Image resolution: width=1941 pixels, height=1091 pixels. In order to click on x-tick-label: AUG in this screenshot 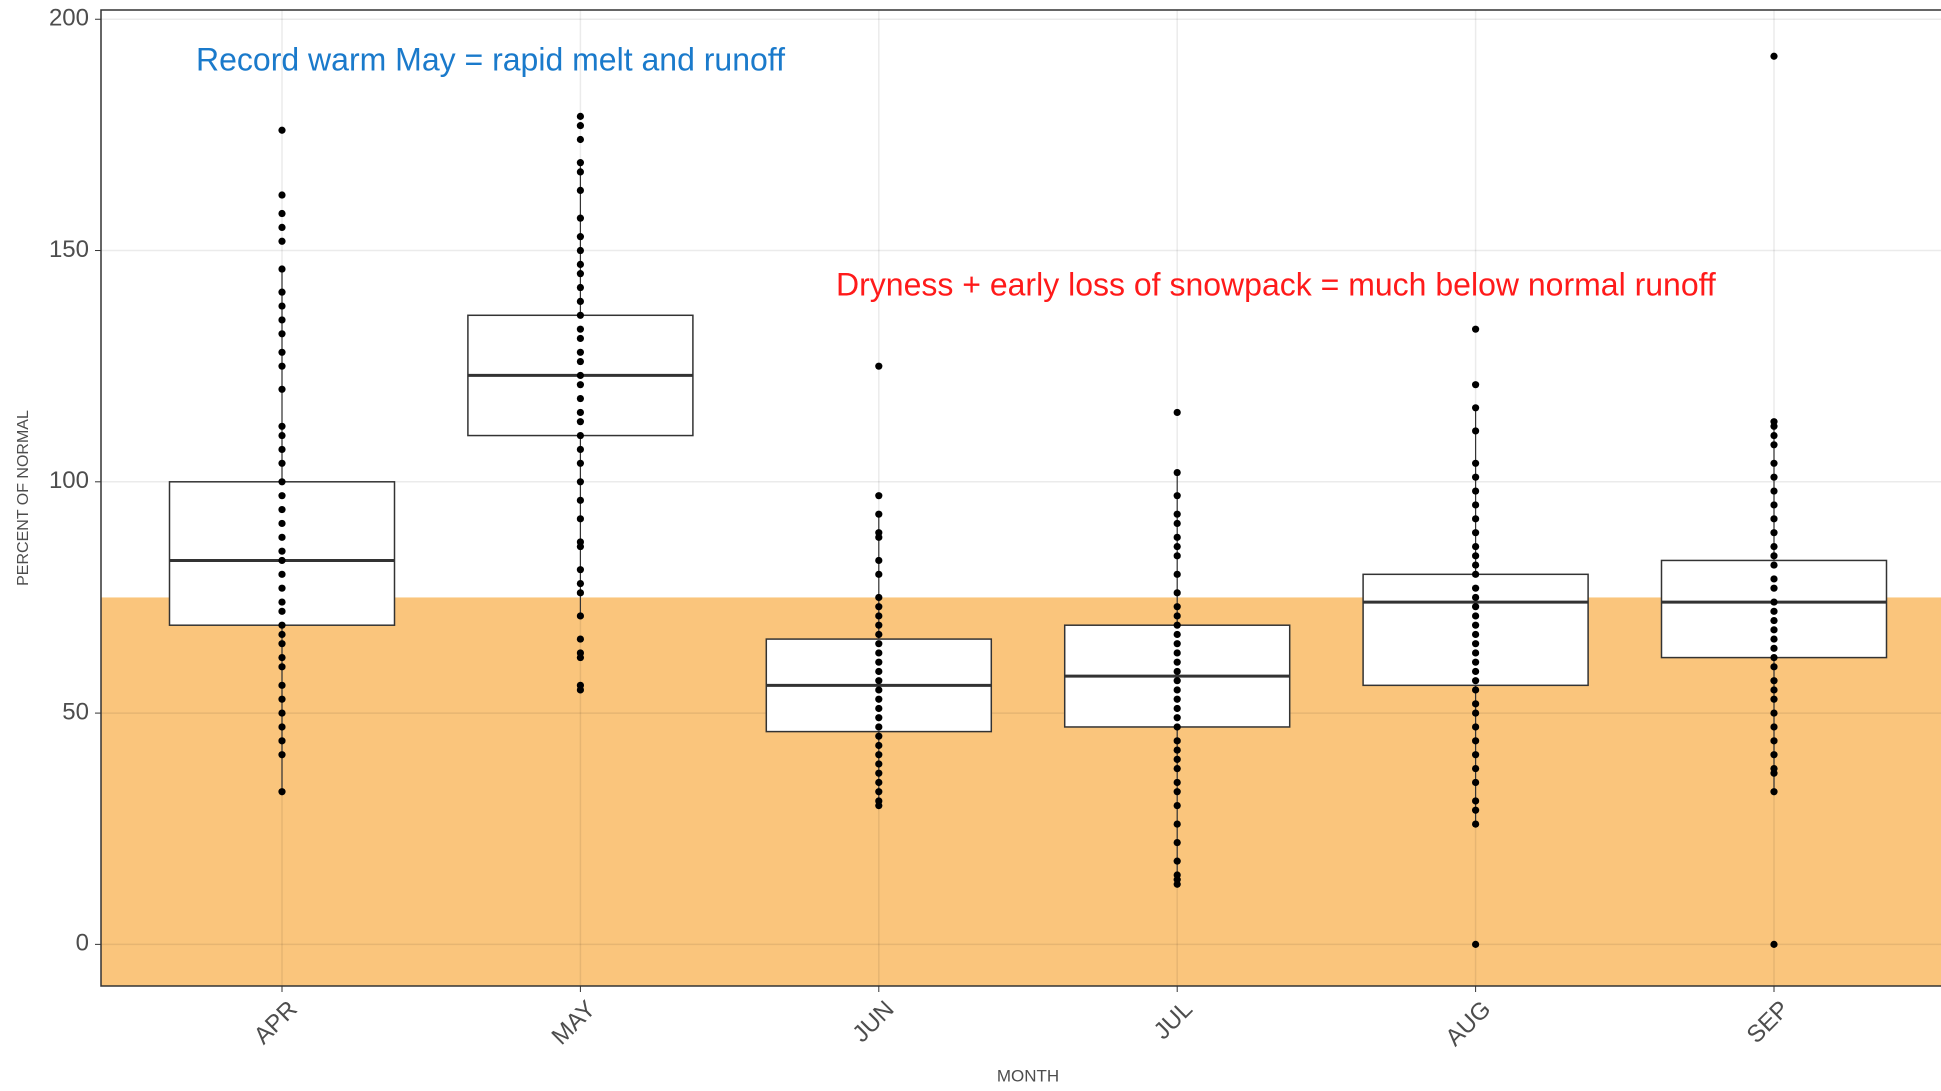, I will do `click(1468, 1024)`.